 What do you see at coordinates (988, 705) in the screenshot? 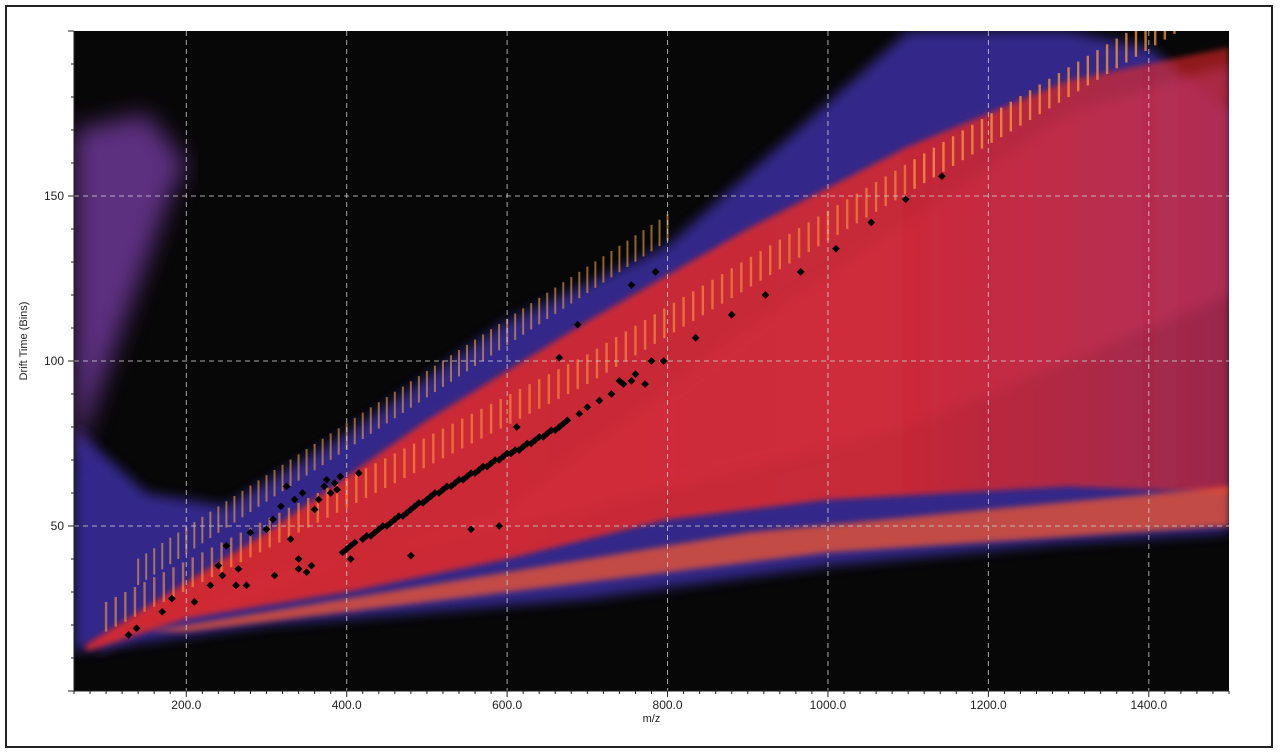
I see `x-tick-label: 1200.0` at bounding box center [988, 705].